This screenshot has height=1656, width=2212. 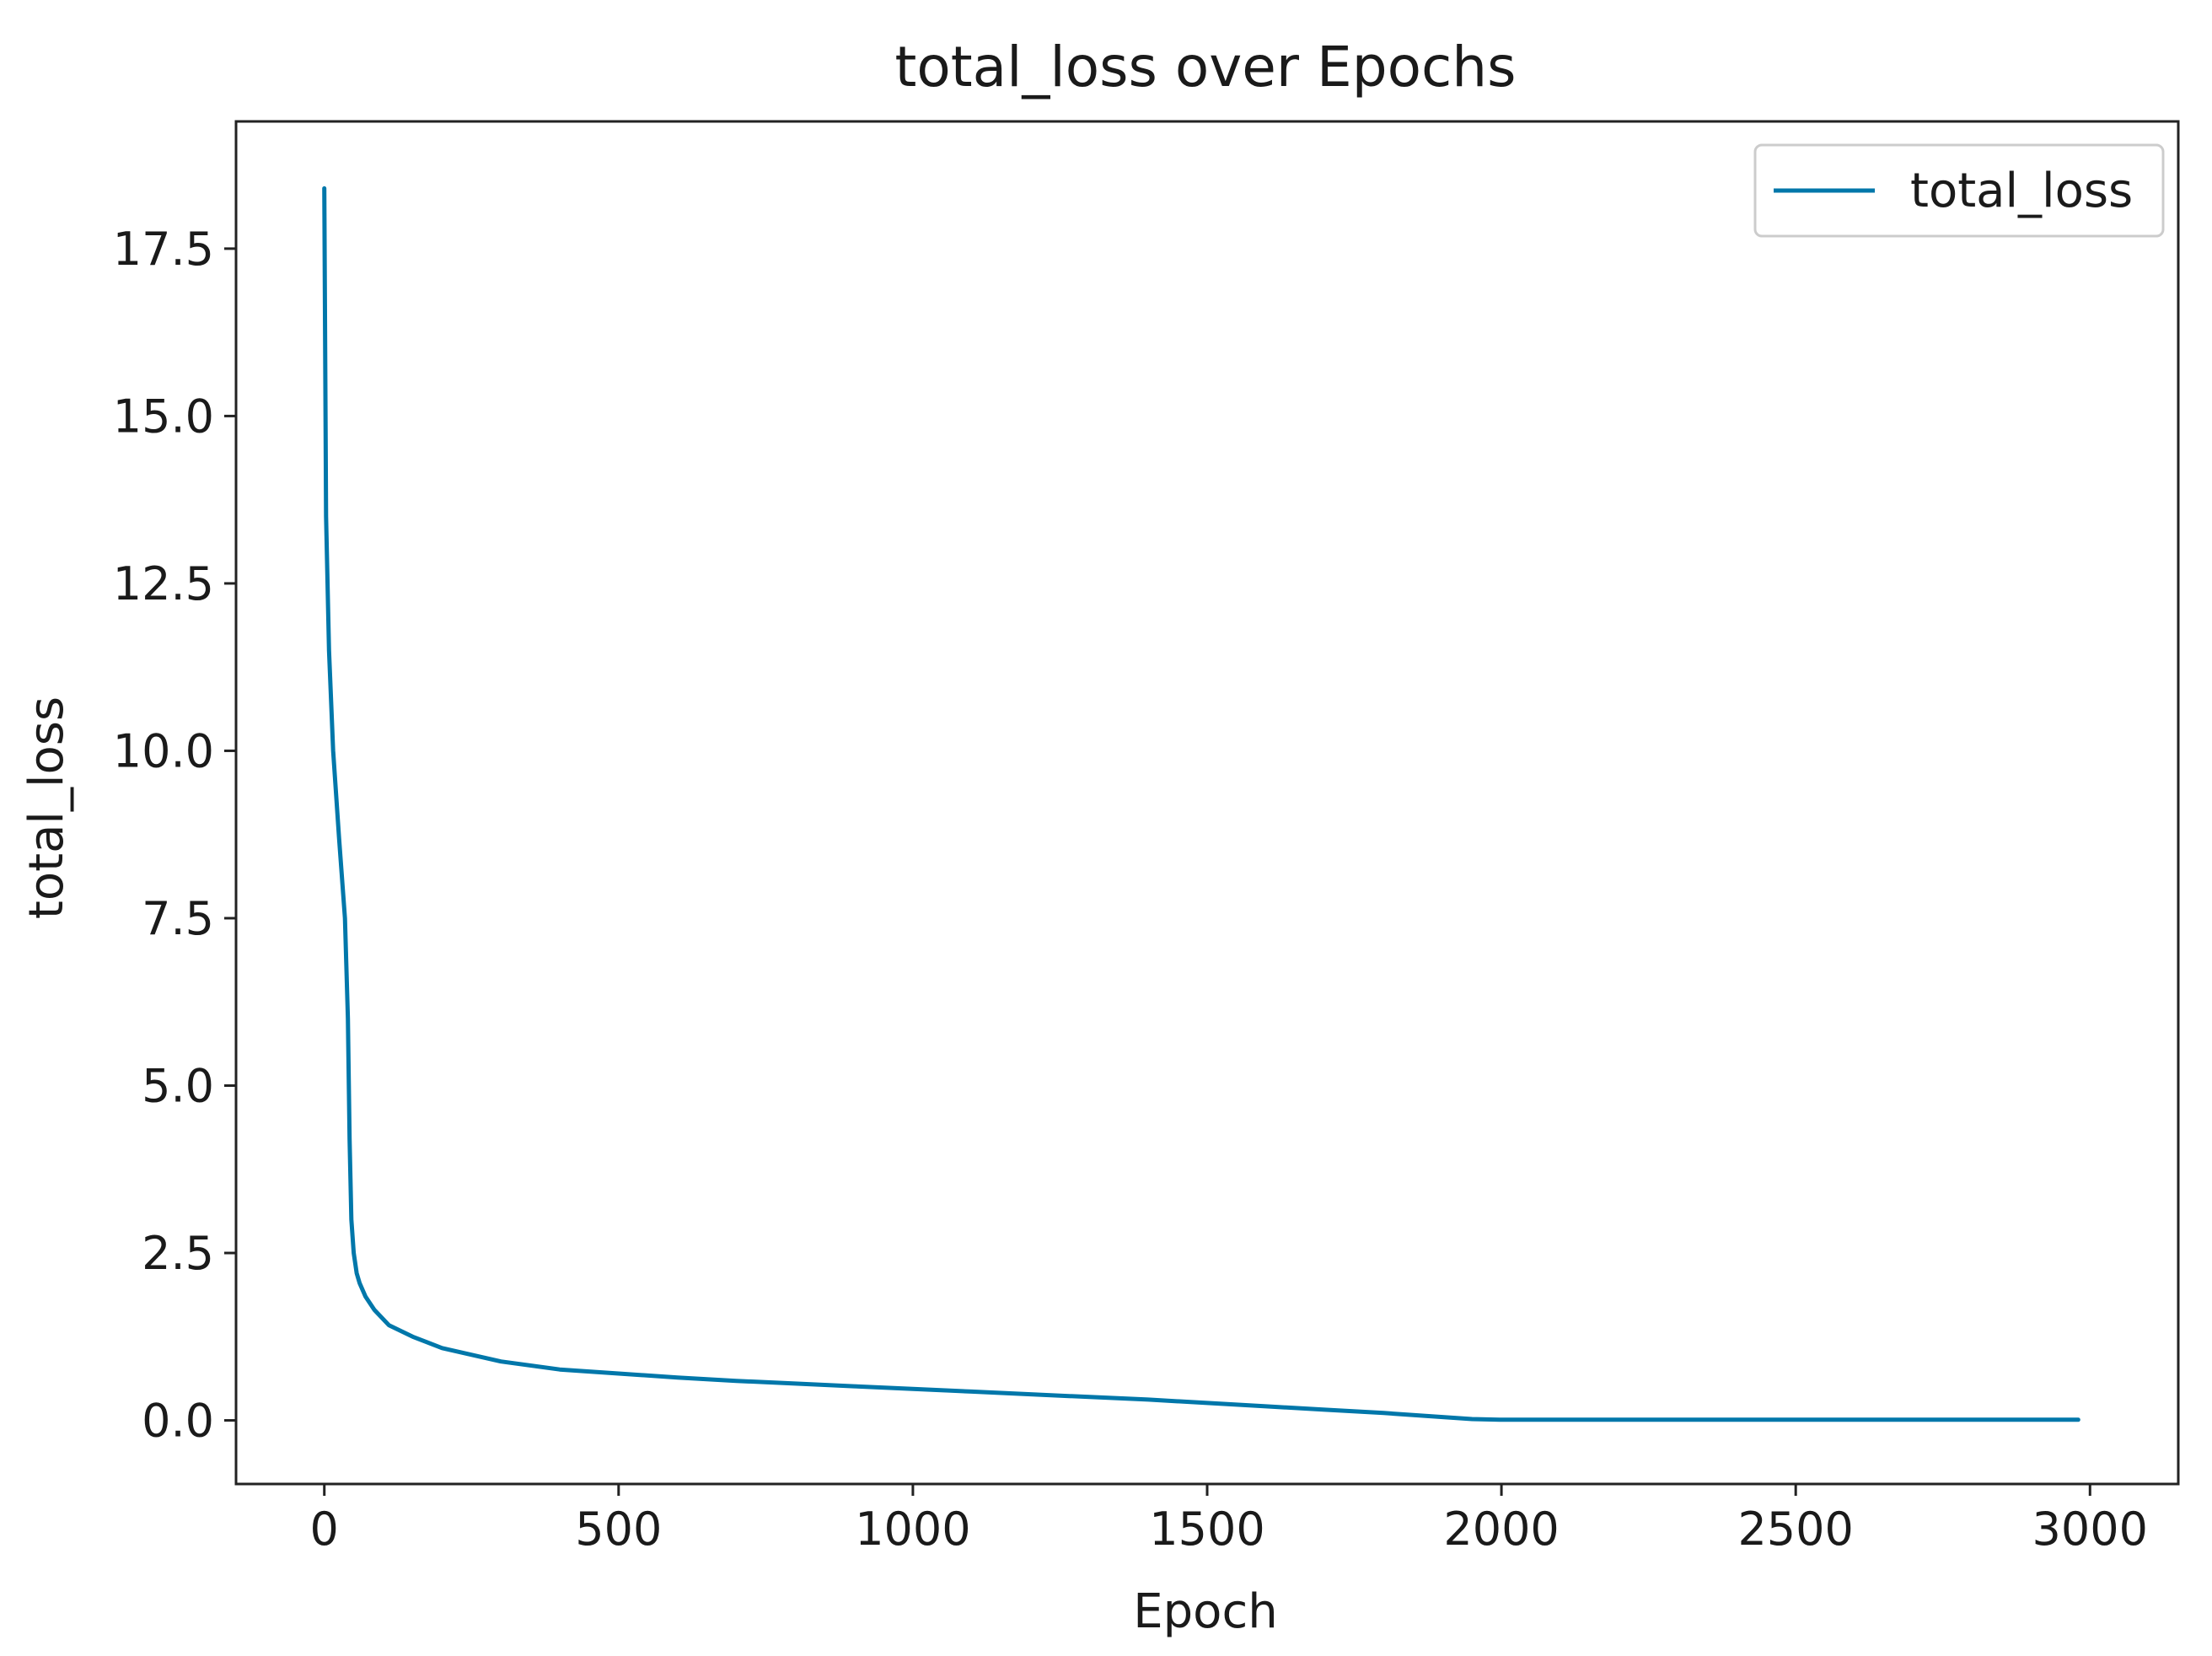 I want to click on y-tick-label: 15.0, so click(x=163, y=416).